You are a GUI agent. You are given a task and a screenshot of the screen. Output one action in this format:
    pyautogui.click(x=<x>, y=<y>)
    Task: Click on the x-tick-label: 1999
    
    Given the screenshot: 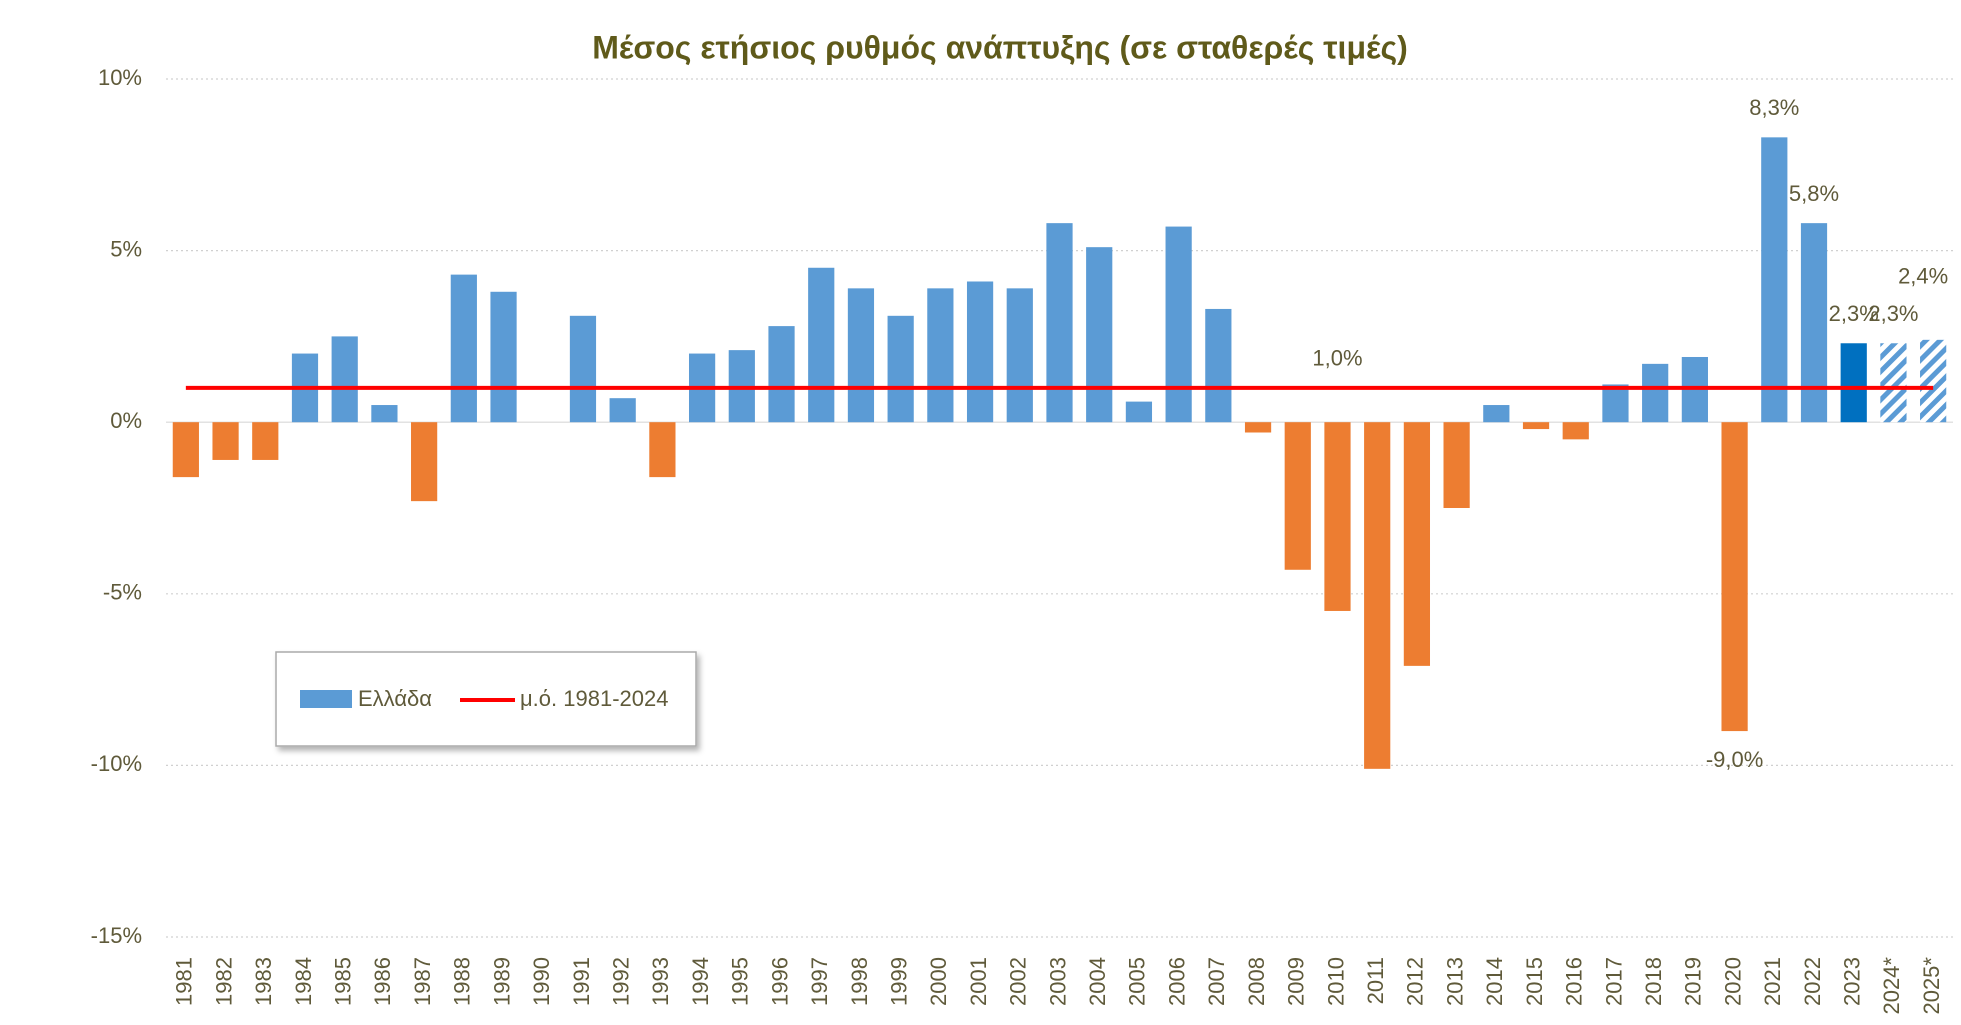 What is the action you would take?
    pyautogui.click(x=898, y=981)
    